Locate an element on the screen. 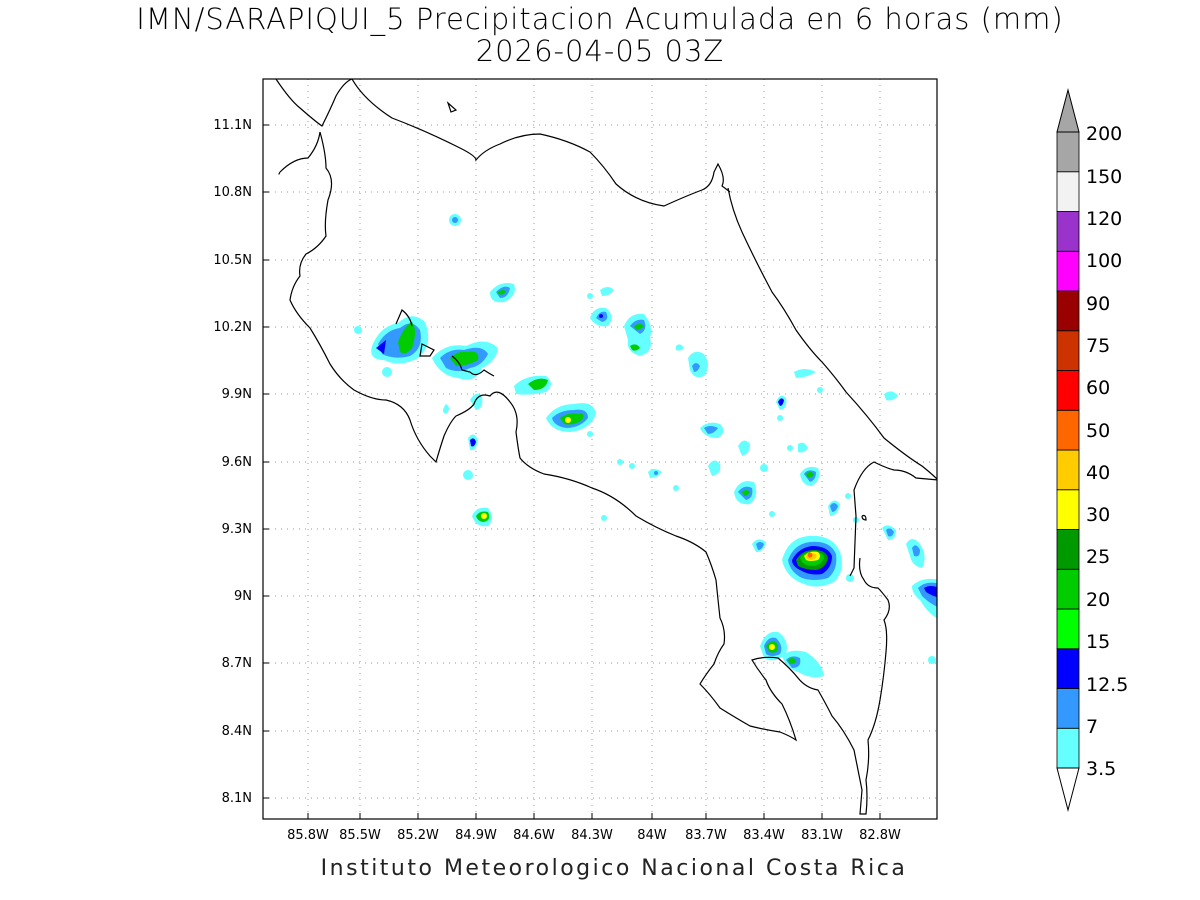  y-tick-label: 10.5N is located at coordinates (232, 260).